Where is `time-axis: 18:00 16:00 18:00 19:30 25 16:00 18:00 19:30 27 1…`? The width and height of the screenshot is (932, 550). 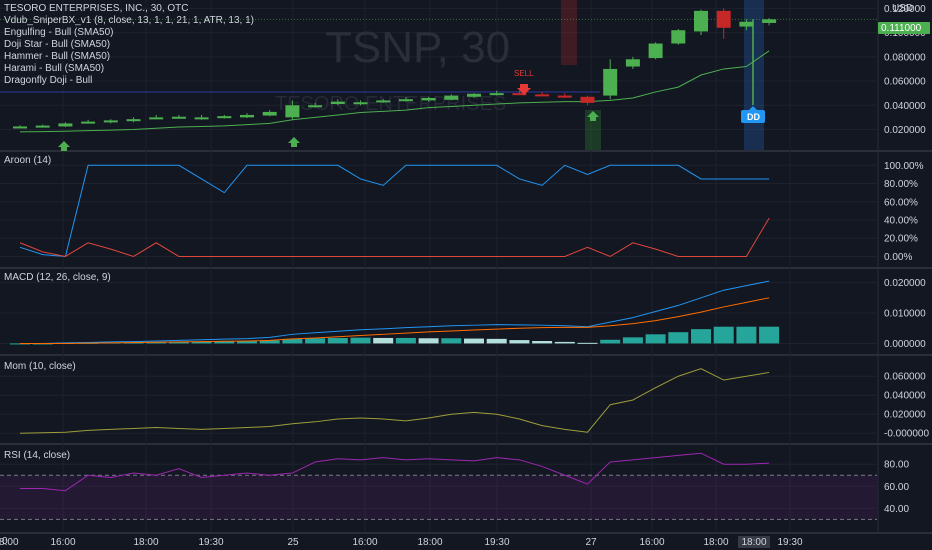
time-axis: 18:00 16:00 18:00 19:30 25 16:00 18:00 19:30 27 1… is located at coordinates (401, 542).